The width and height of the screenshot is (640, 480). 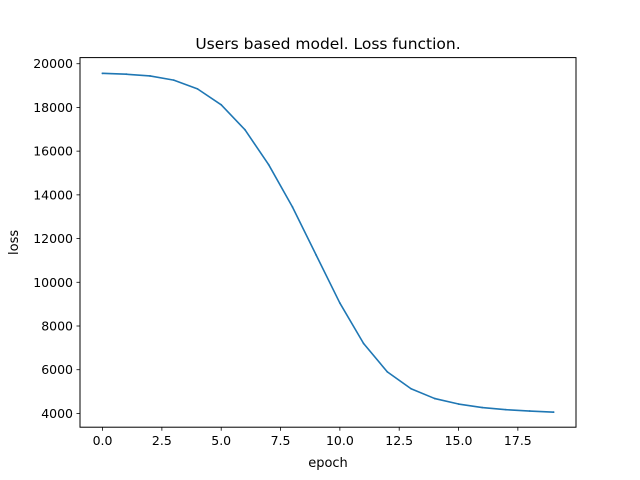 I want to click on y-tick-label: 8000, so click(x=57, y=326).